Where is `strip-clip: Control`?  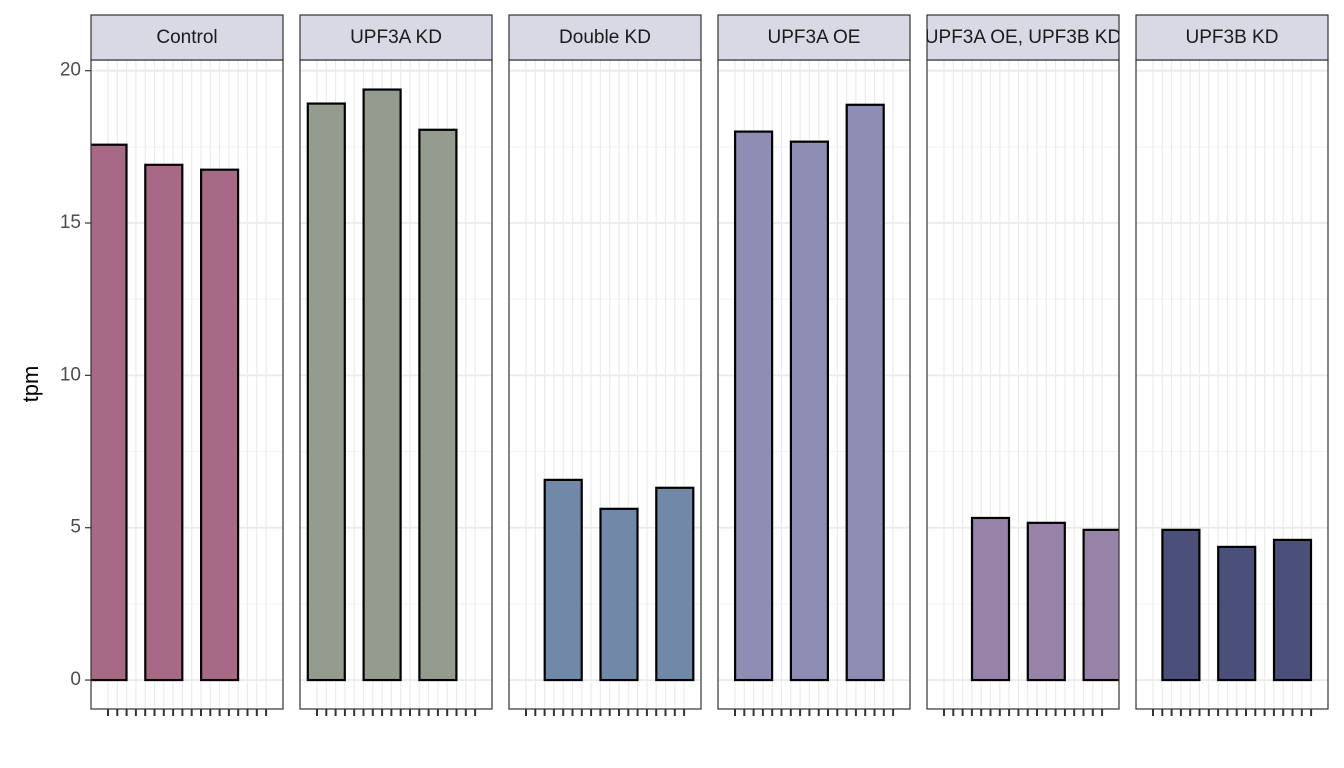 strip-clip: Control is located at coordinates (186, 37).